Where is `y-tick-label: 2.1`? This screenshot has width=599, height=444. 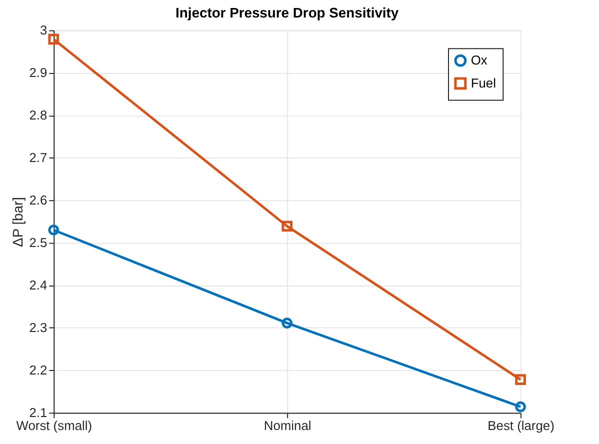
y-tick-label: 2.1 is located at coordinates (38, 412).